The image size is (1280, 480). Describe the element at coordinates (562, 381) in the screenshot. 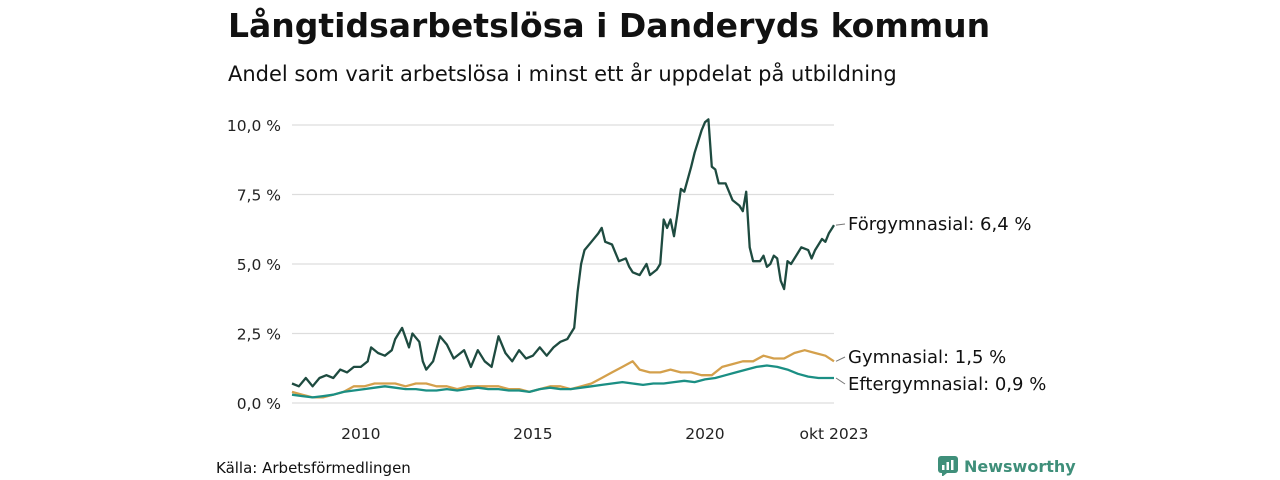

I see `series-line-eftergymnasial` at that location.